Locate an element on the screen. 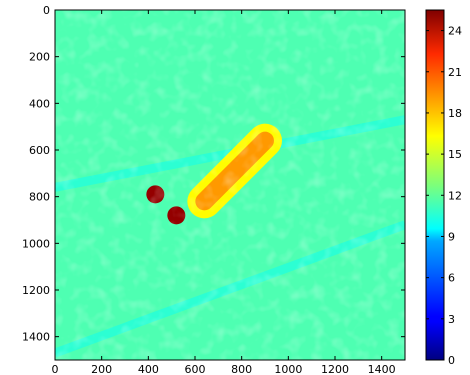  x-tick-label: 0 is located at coordinates (55, 369).